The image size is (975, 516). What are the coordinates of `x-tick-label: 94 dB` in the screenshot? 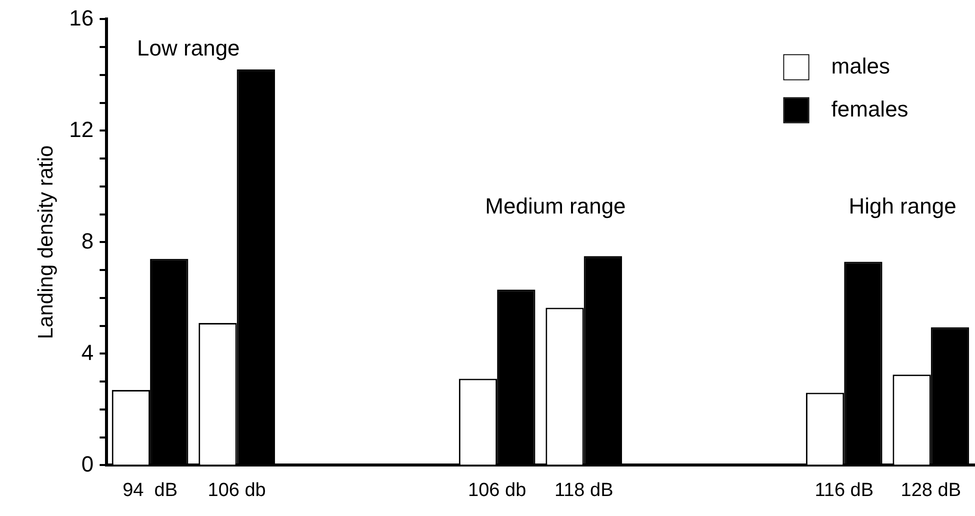 It's located at (150, 490).